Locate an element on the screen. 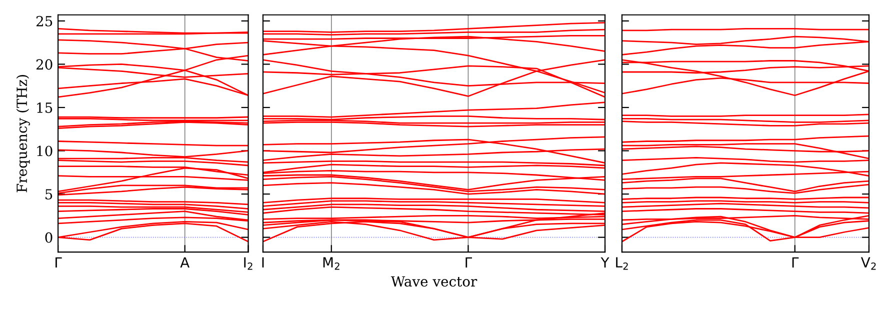 Image resolution: width=893 pixels, height=310 pixels. x-tick-label: Y is located at coordinates (605, 262).